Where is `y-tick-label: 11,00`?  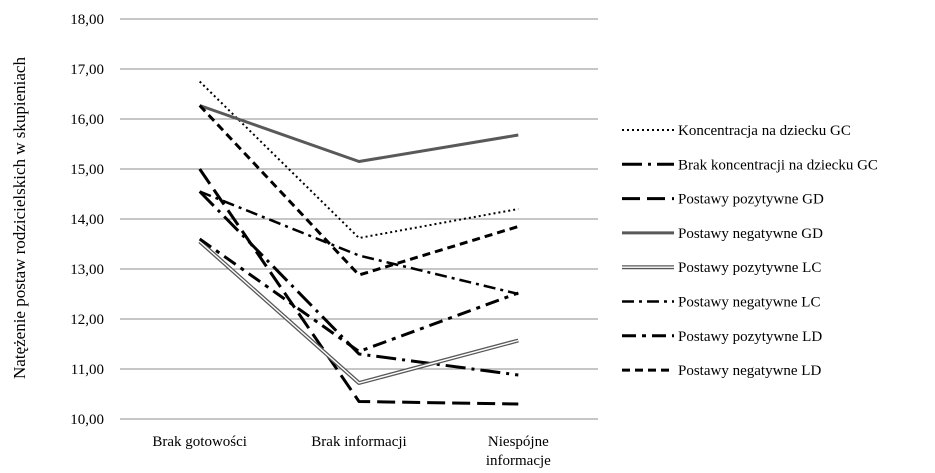 y-tick-label: 11,00 is located at coordinates (87, 370).